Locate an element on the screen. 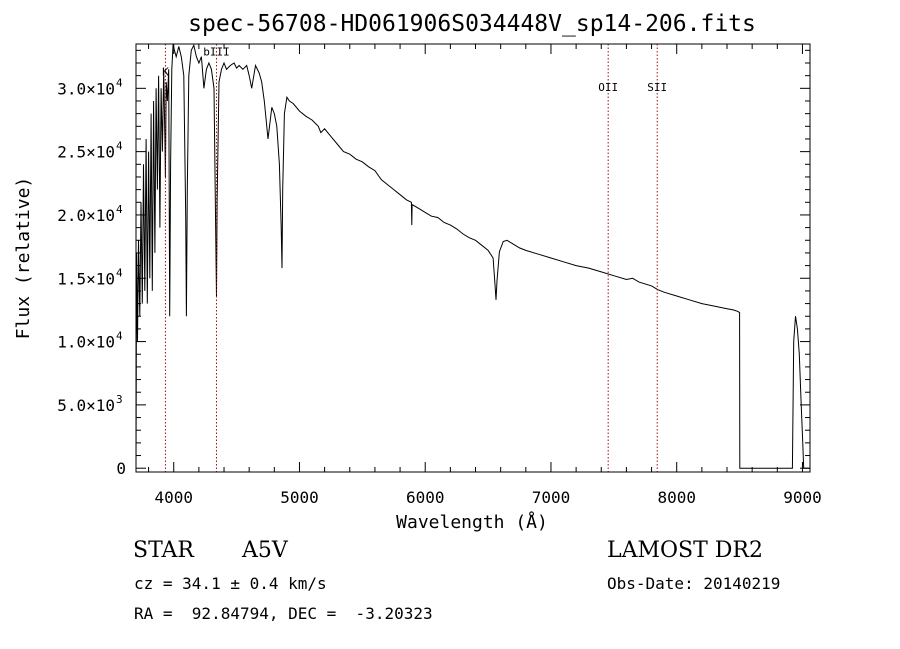 This screenshot has width=900, height=649. y-tick-label: 1.5×10 is located at coordinates (86, 278).